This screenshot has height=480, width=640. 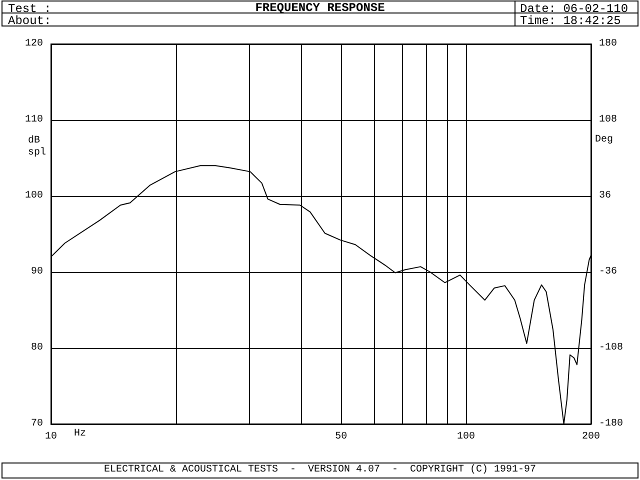 What do you see at coordinates (611, 424) in the screenshot?
I see `y2-tick-label: -180` at bounding box center [611, 424].